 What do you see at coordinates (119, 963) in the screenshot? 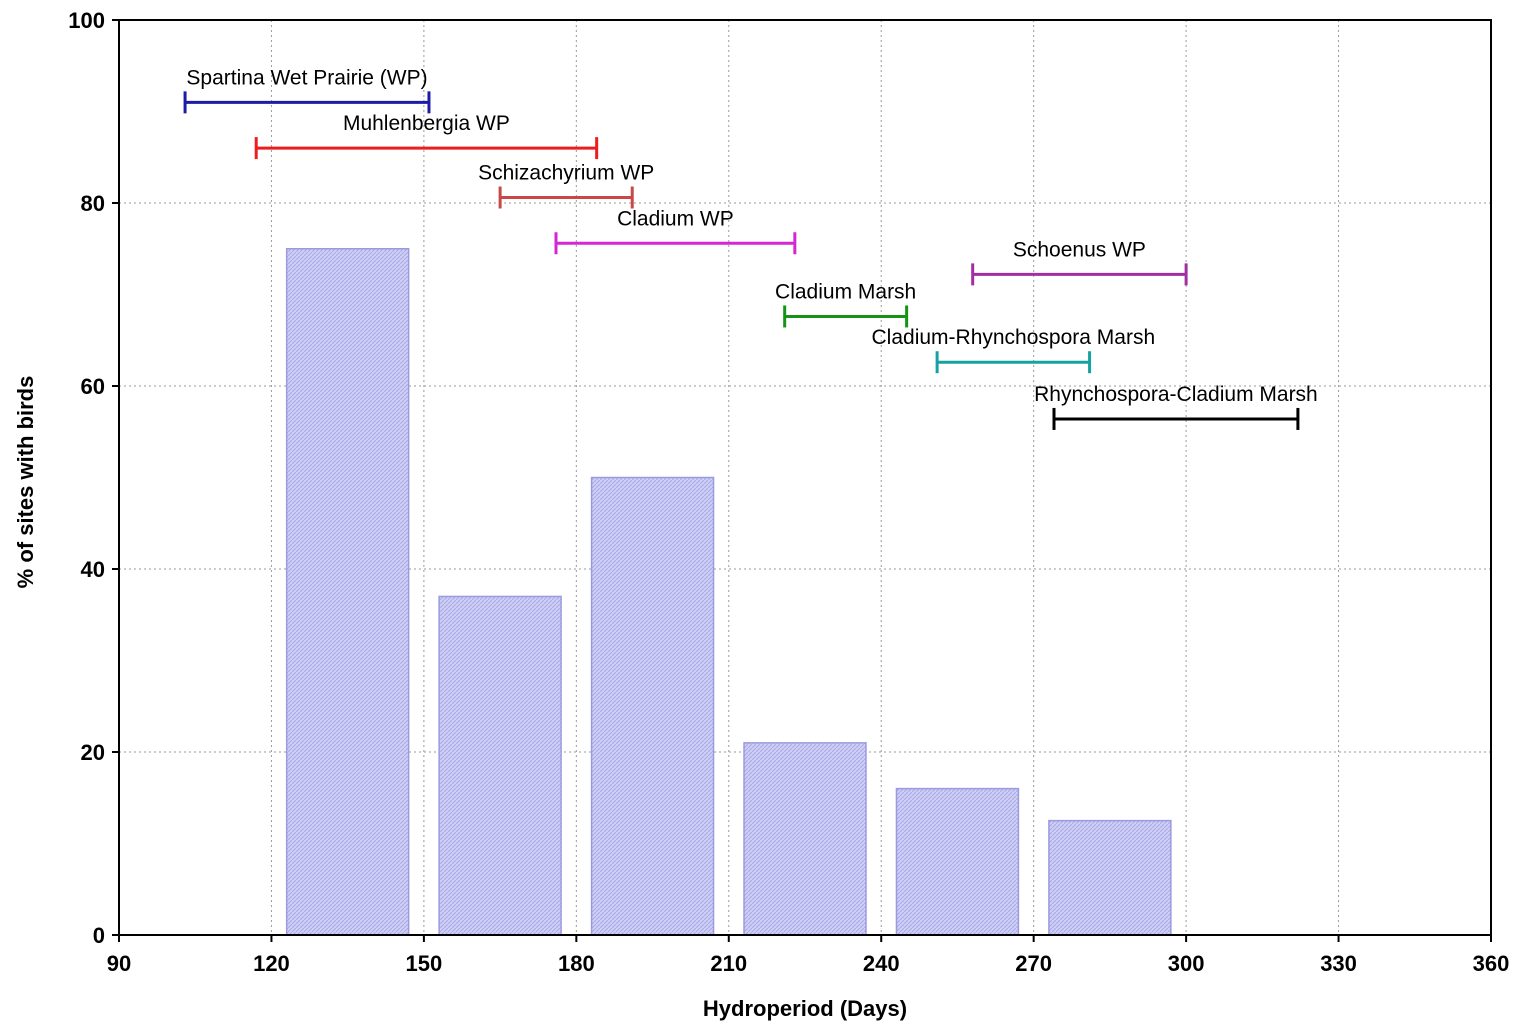
I see `x-tick-label: 90` at bounding box center [119, 963].